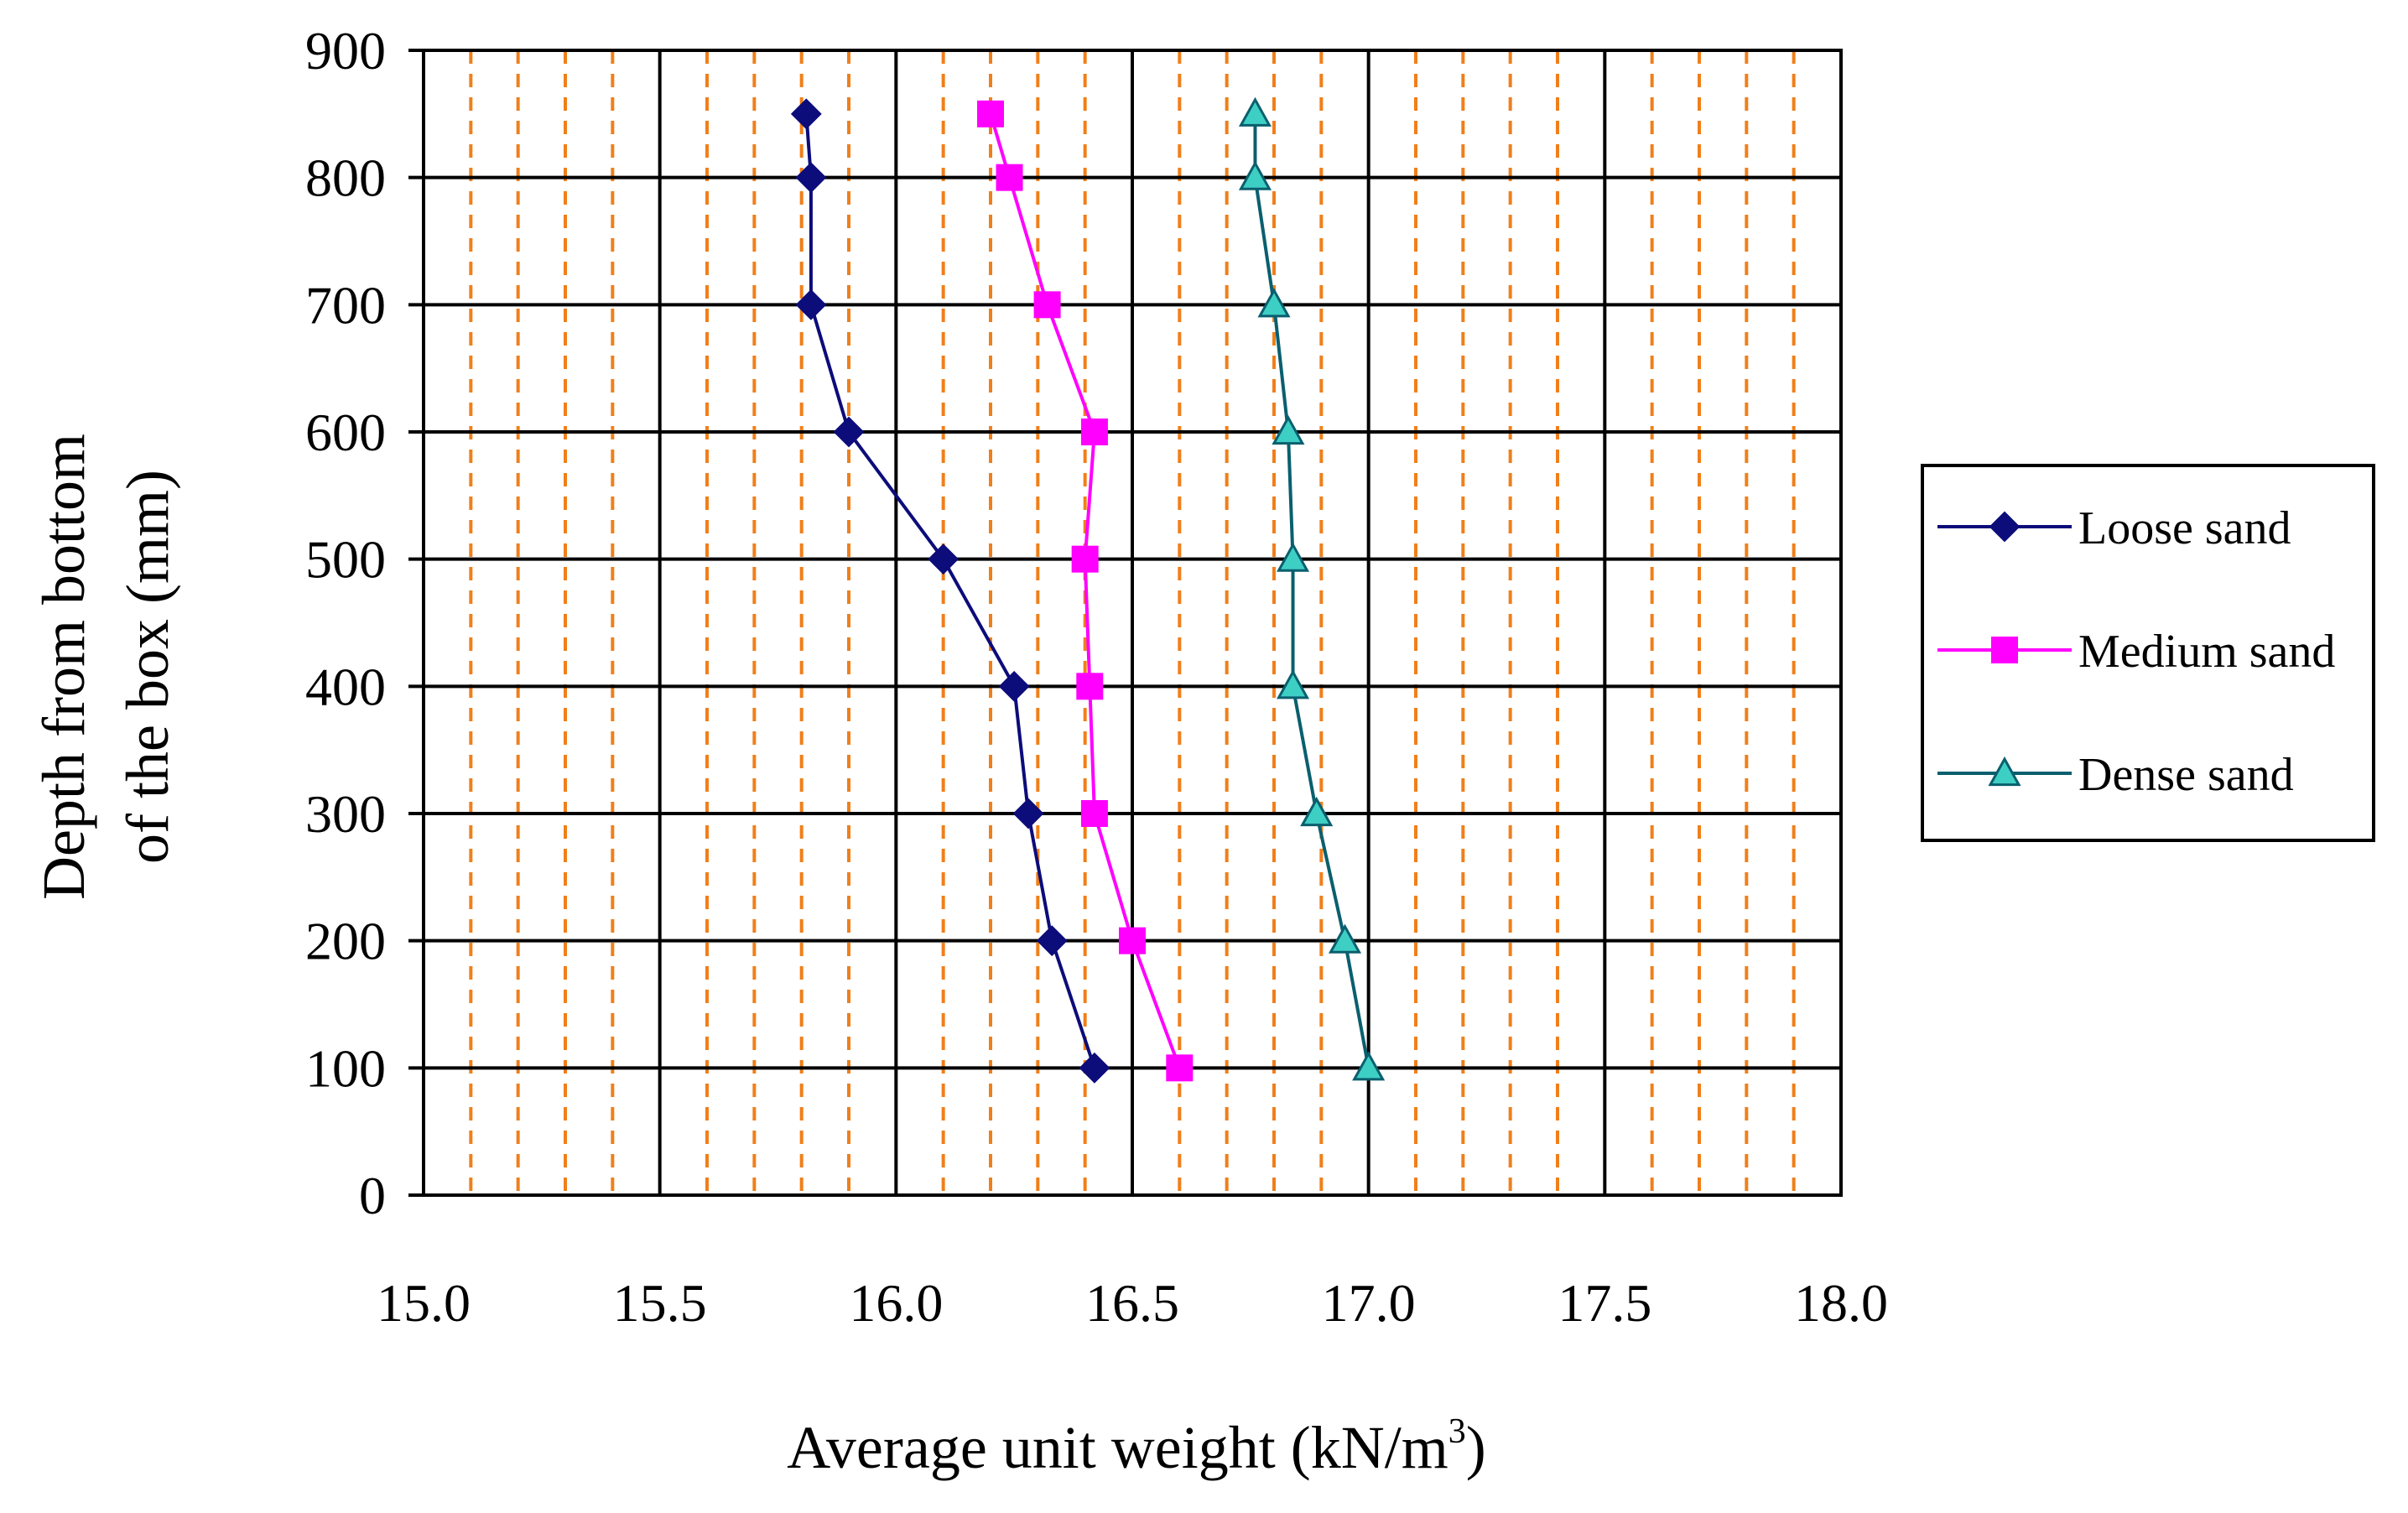  I want to click on y-tick-label: 100, so click(346, 1068).